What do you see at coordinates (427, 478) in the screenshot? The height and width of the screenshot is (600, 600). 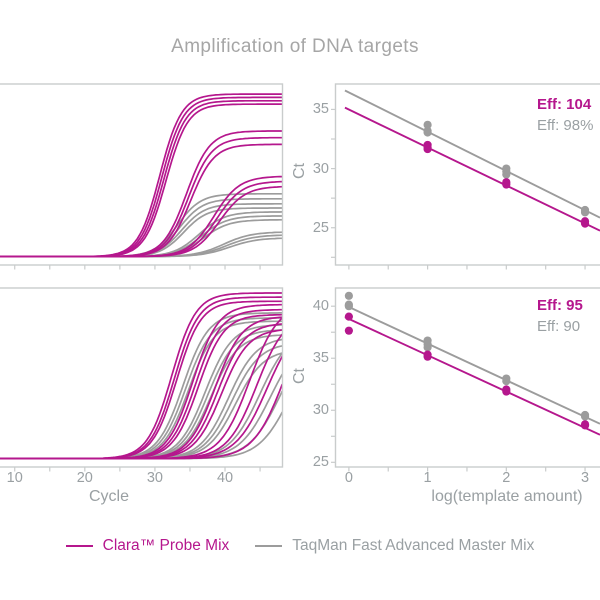 I see `tick-label: 1` at bounding box center [427, 478].